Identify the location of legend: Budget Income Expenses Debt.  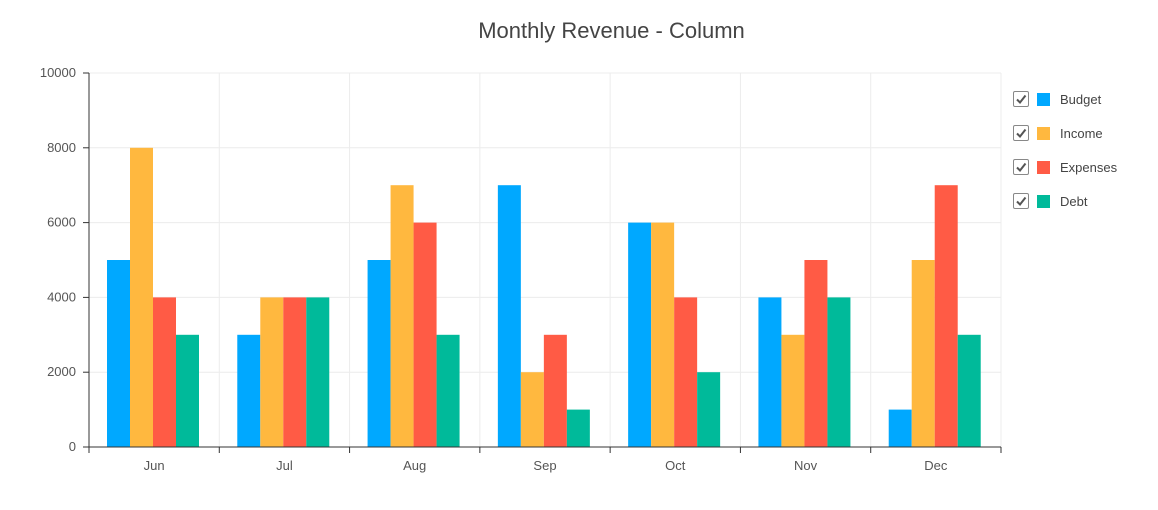
(1065, 157).